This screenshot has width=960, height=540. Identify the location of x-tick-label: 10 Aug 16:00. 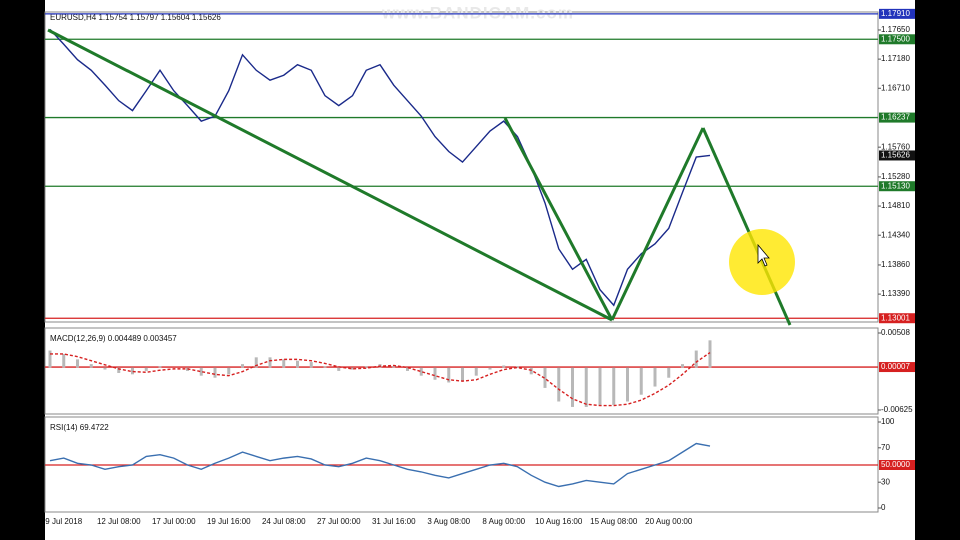
(559, 521).